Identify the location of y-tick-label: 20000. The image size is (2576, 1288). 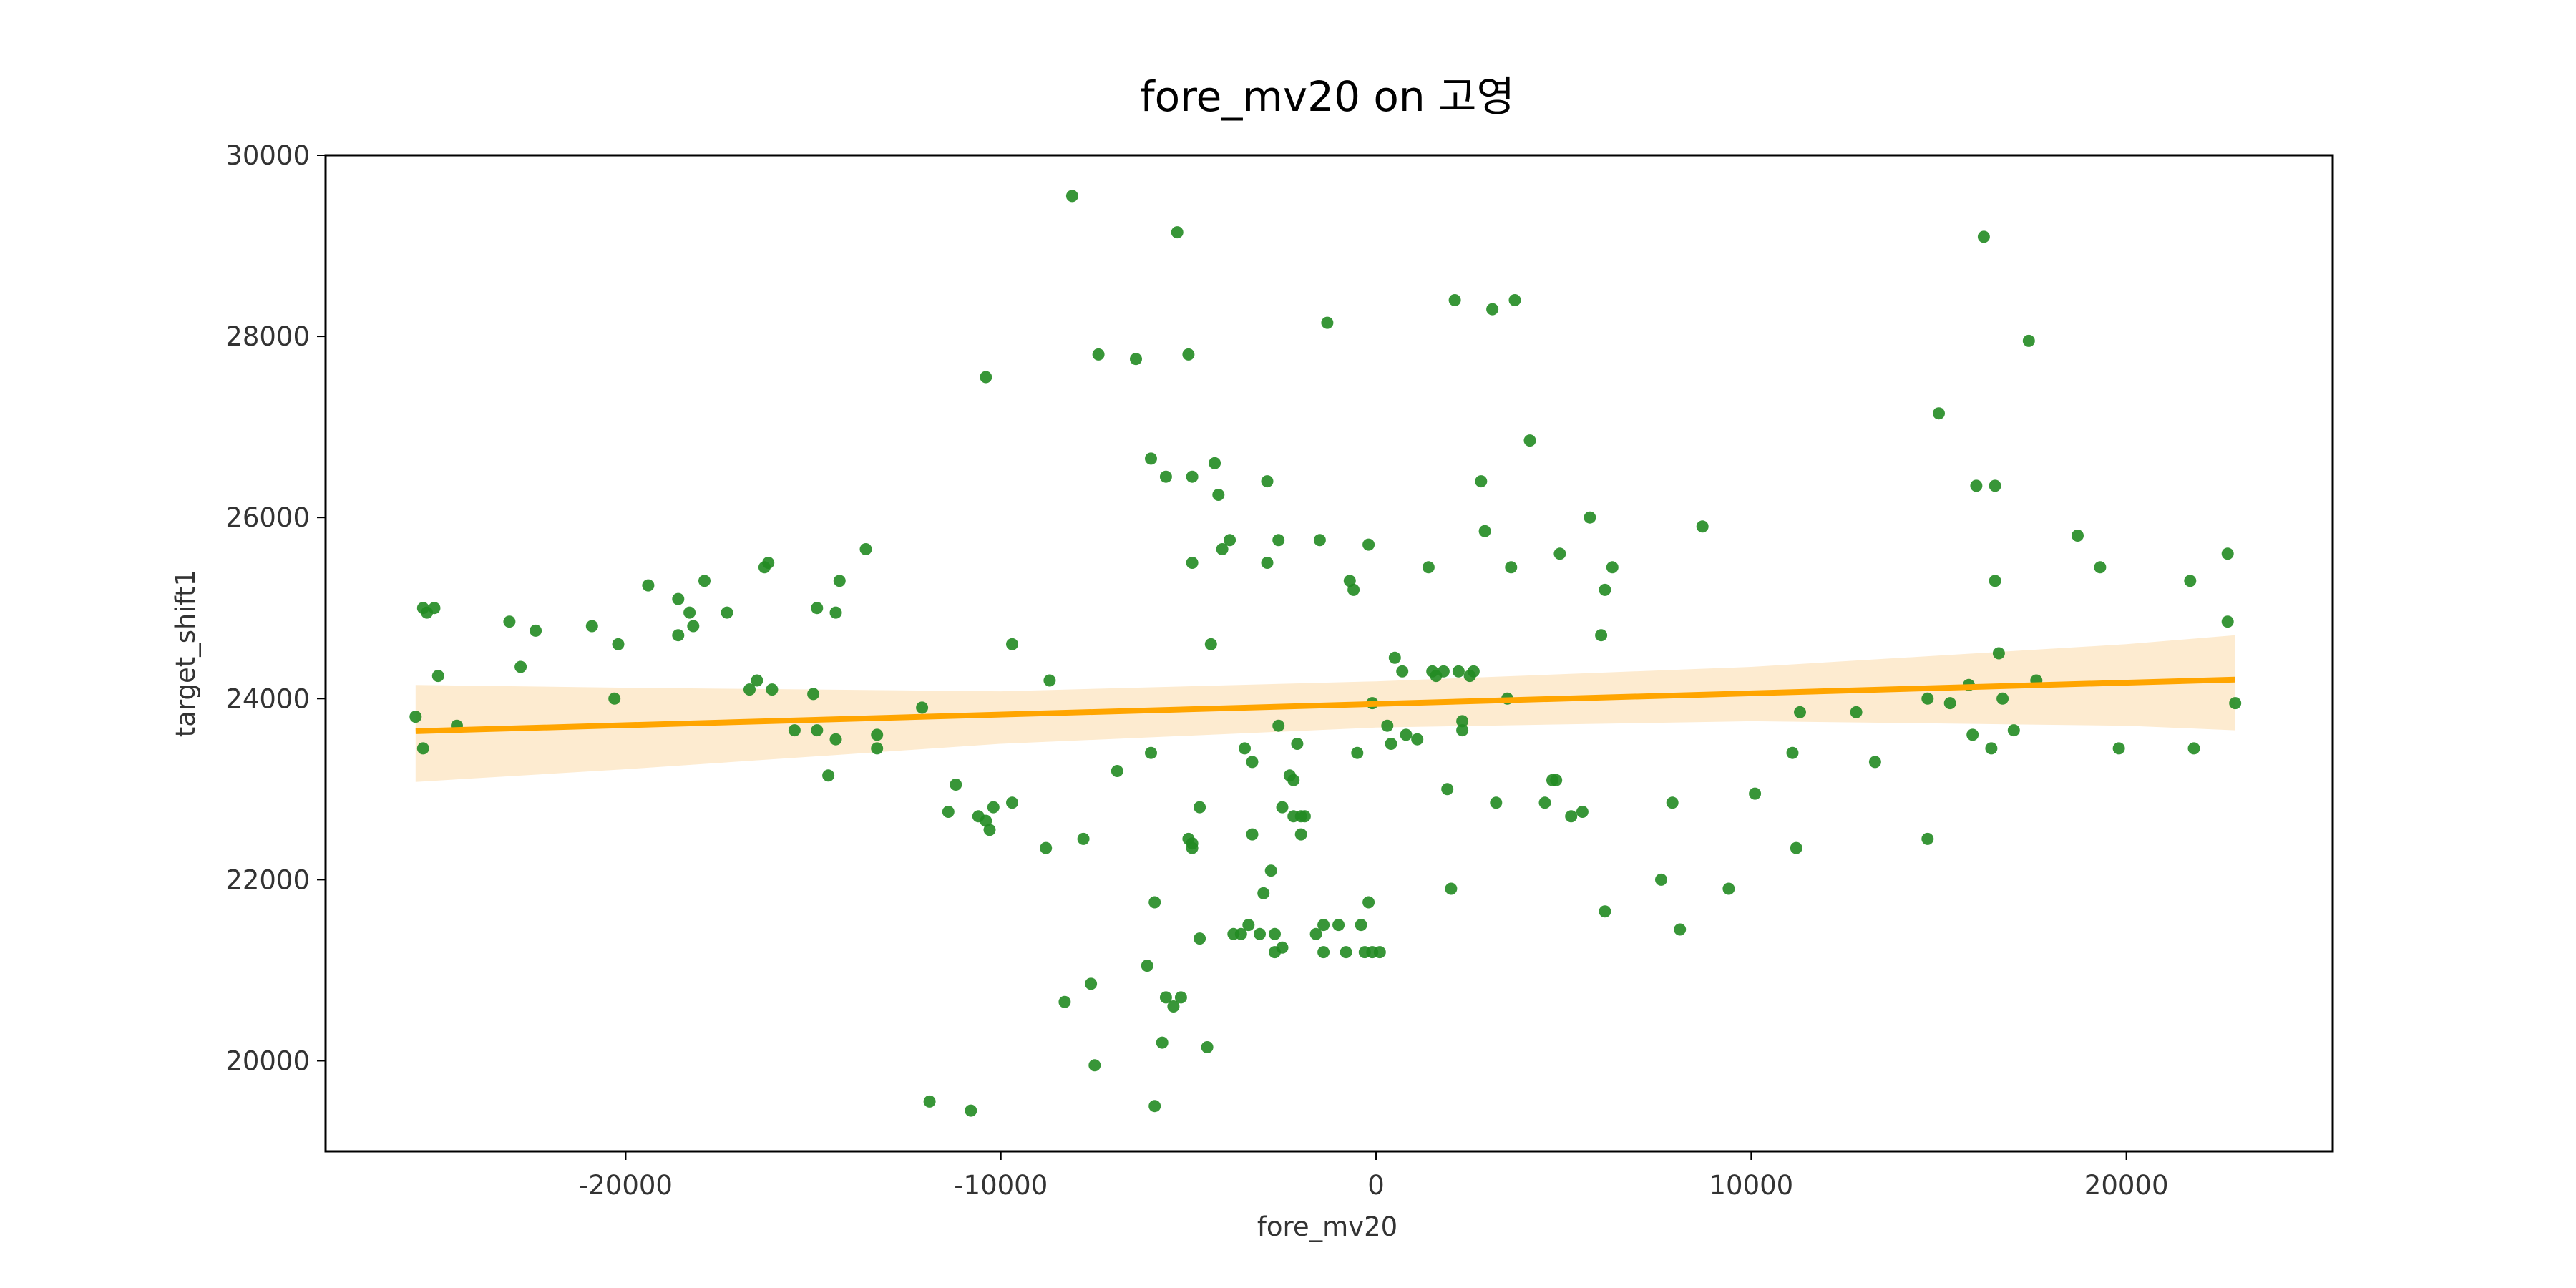
(267, 1060).